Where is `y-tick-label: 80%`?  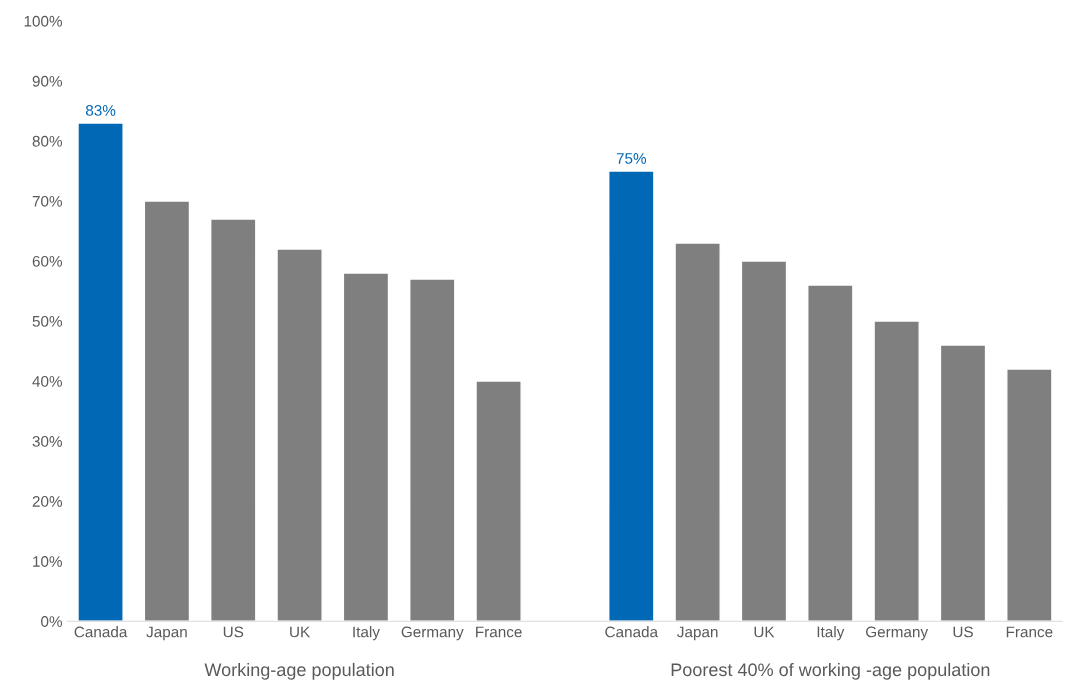 y-tick-label: 80% is located at coordinates (47, 141).